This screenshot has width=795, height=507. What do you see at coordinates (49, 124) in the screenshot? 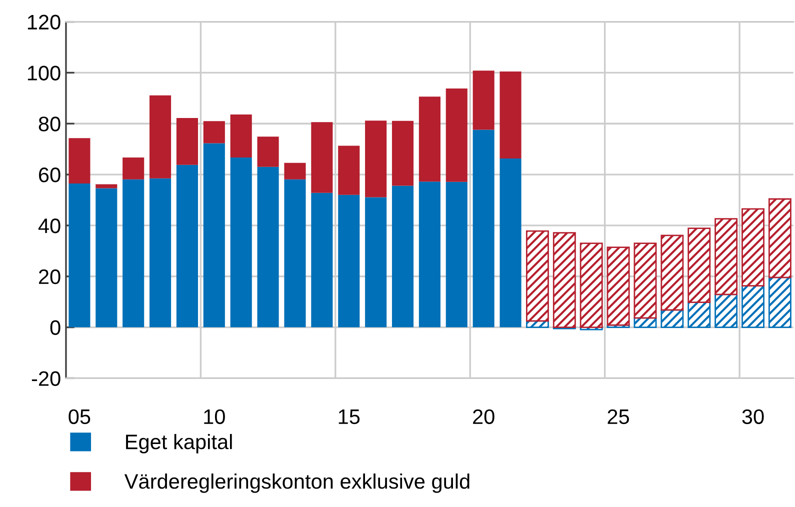
I see `y-tick-label: 80` at bounding box center [49, 124].